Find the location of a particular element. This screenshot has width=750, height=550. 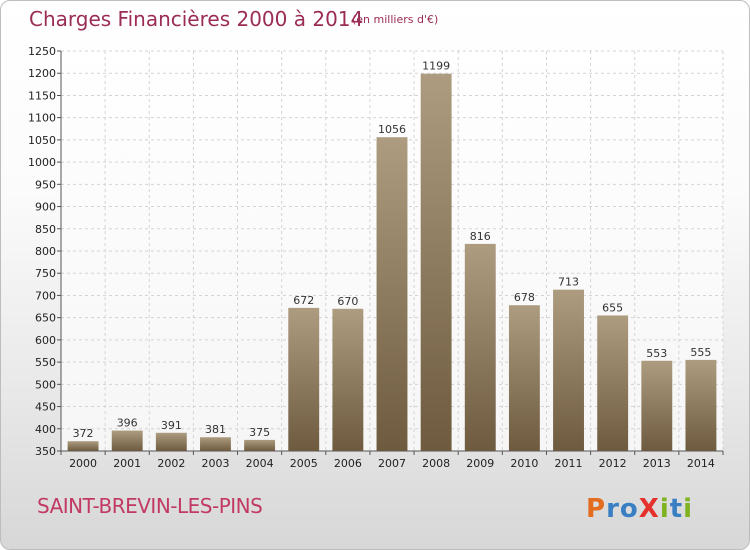

y-tick-label: 1200 is located at coordinates (42, 73).